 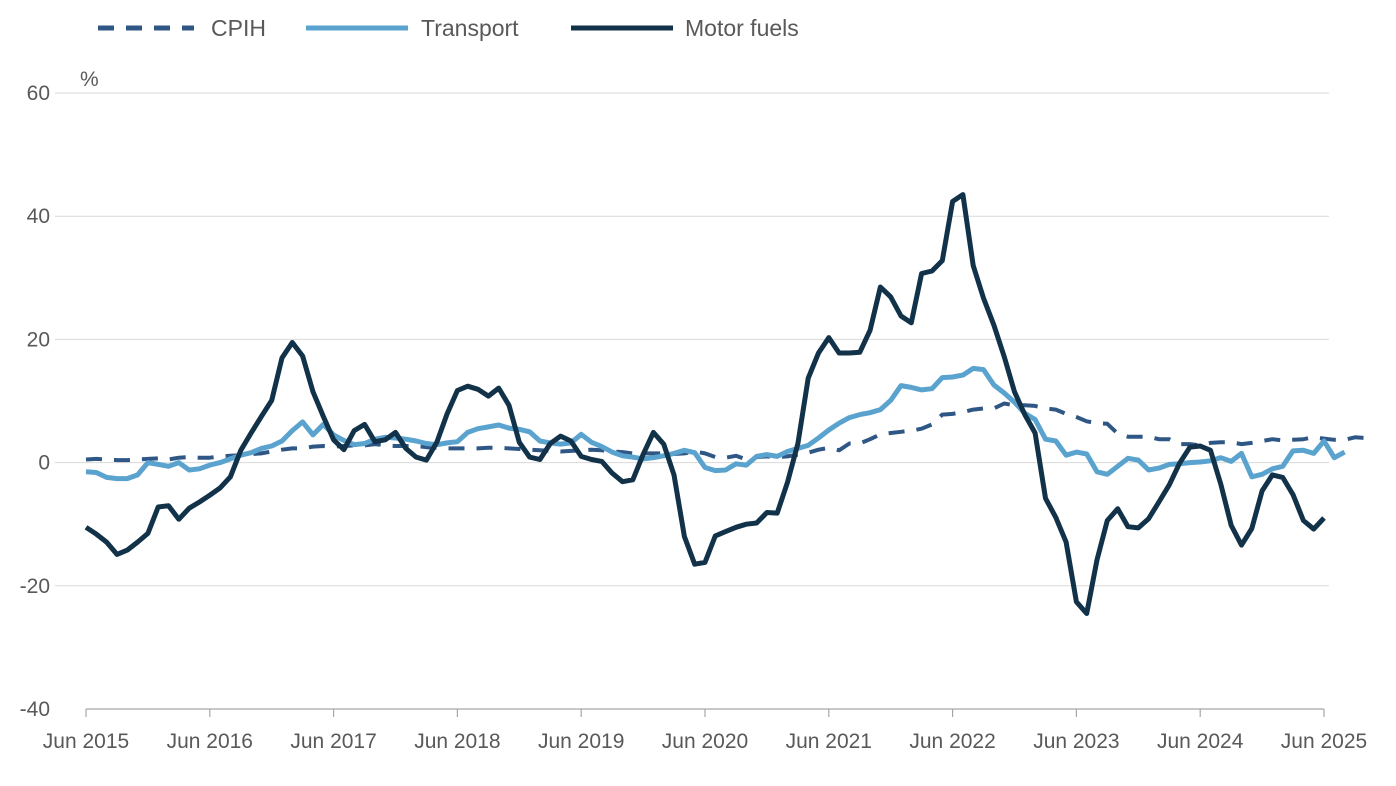 What do you see at coordinates (412, 28) in the screenshot?
I see `legend-item-transport: Transport` at bounding box center [412, 28].